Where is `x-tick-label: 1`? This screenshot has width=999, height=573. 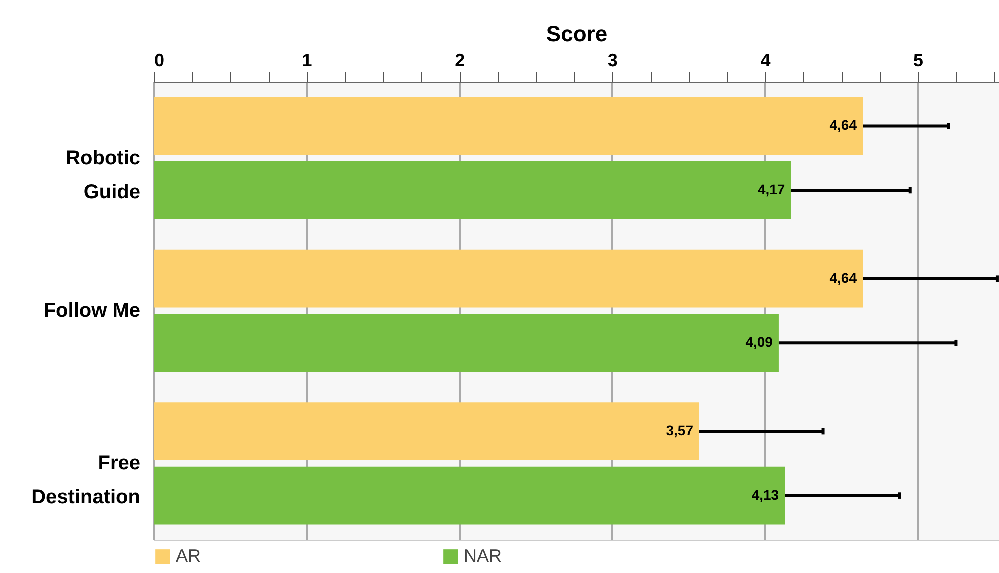 x-tick-label: 1 is located at coordinates (307, 60).